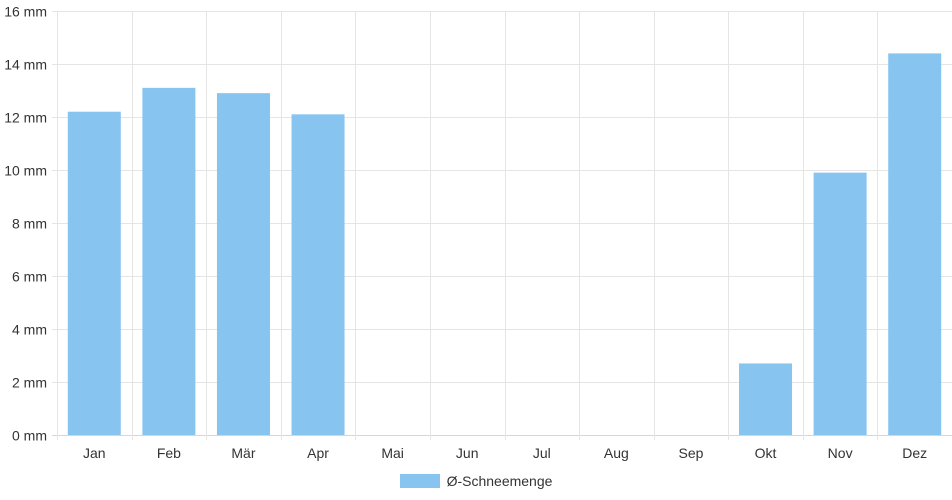 Image resolution: width=952 pixels, height=500 pixels. What do you see at coordinates (467, 453) in the screenshot?
I see `x-tick-label: Jun` at bounding box center [467, 453].